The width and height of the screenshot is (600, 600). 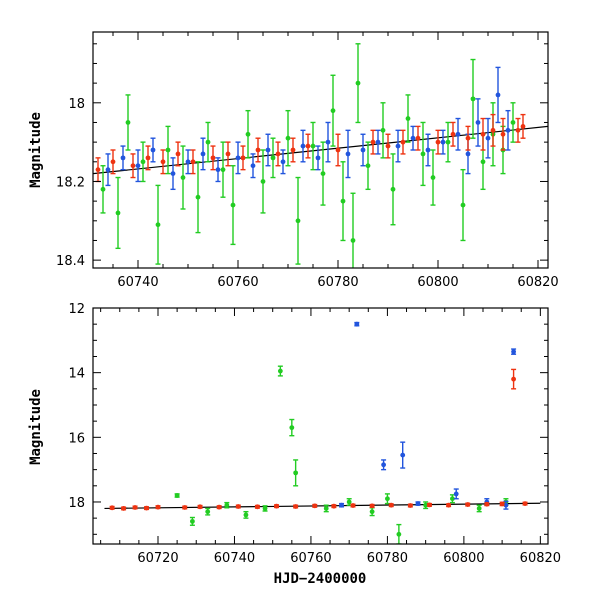 I want to click on x-tick-label: 60800, so click(x=437, y=282).